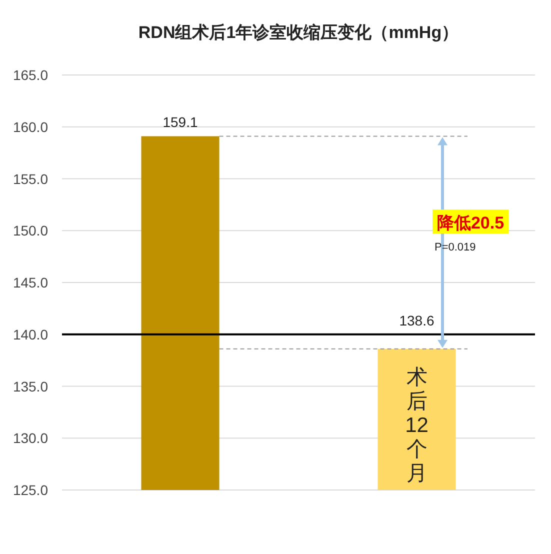 The width and height of the screenshot is (551, 554). What do you see at coordinates (298, 32) in the screenshot?
I see `chart-title: RDN组术后1年诊室收缩压变化（mmHg）` at bounding box center [298, 32].